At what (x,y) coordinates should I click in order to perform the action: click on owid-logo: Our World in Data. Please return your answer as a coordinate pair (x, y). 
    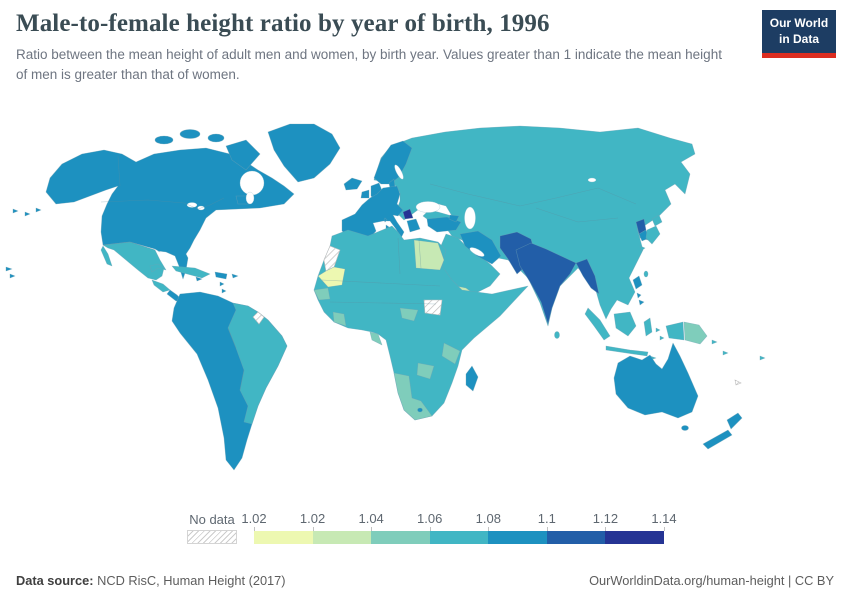
    Looking at the image, I should click on (799, 34).